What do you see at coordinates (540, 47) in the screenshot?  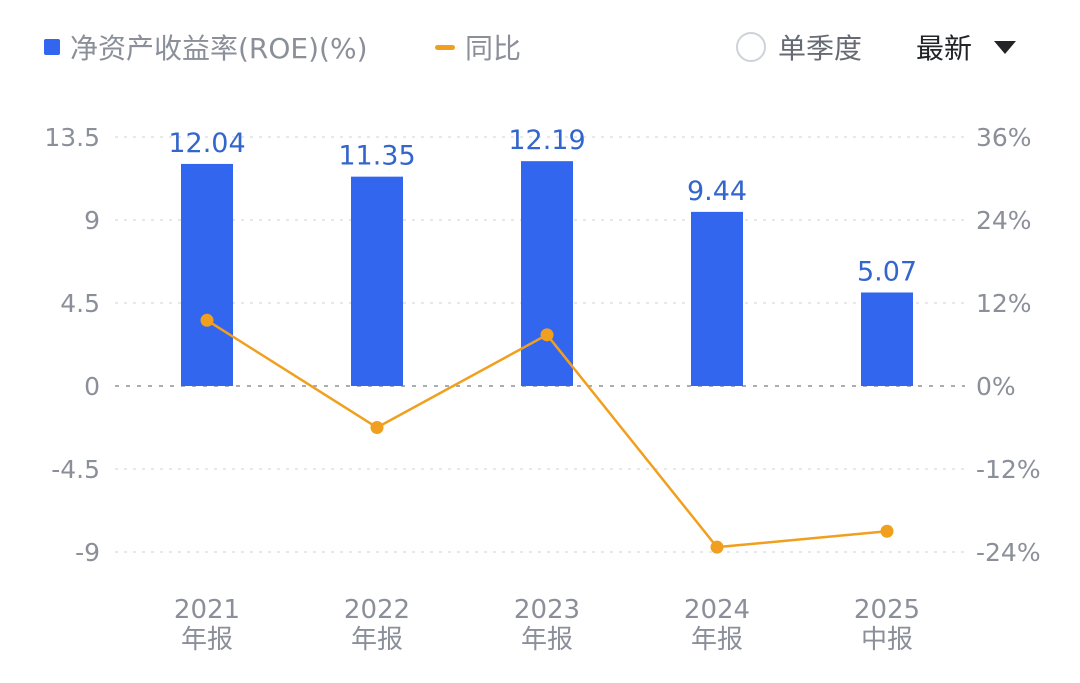 I see `chart-legend: 净资产收益率(ROE)(%) 同比 单季度 最新` at bounding box center [540, 47].